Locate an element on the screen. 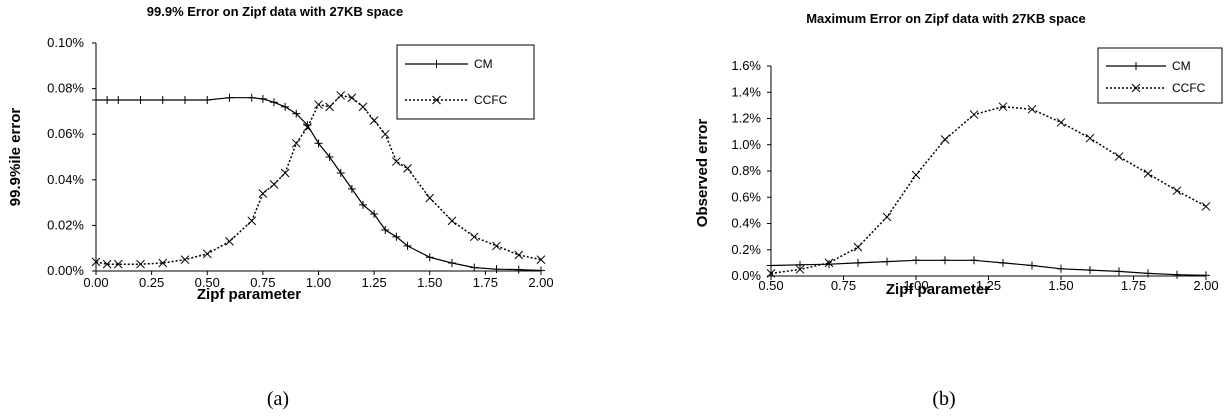 This screenshot has width=1231, height=418. y-tick-label: 0.8% is located at coordinates (746, 170).